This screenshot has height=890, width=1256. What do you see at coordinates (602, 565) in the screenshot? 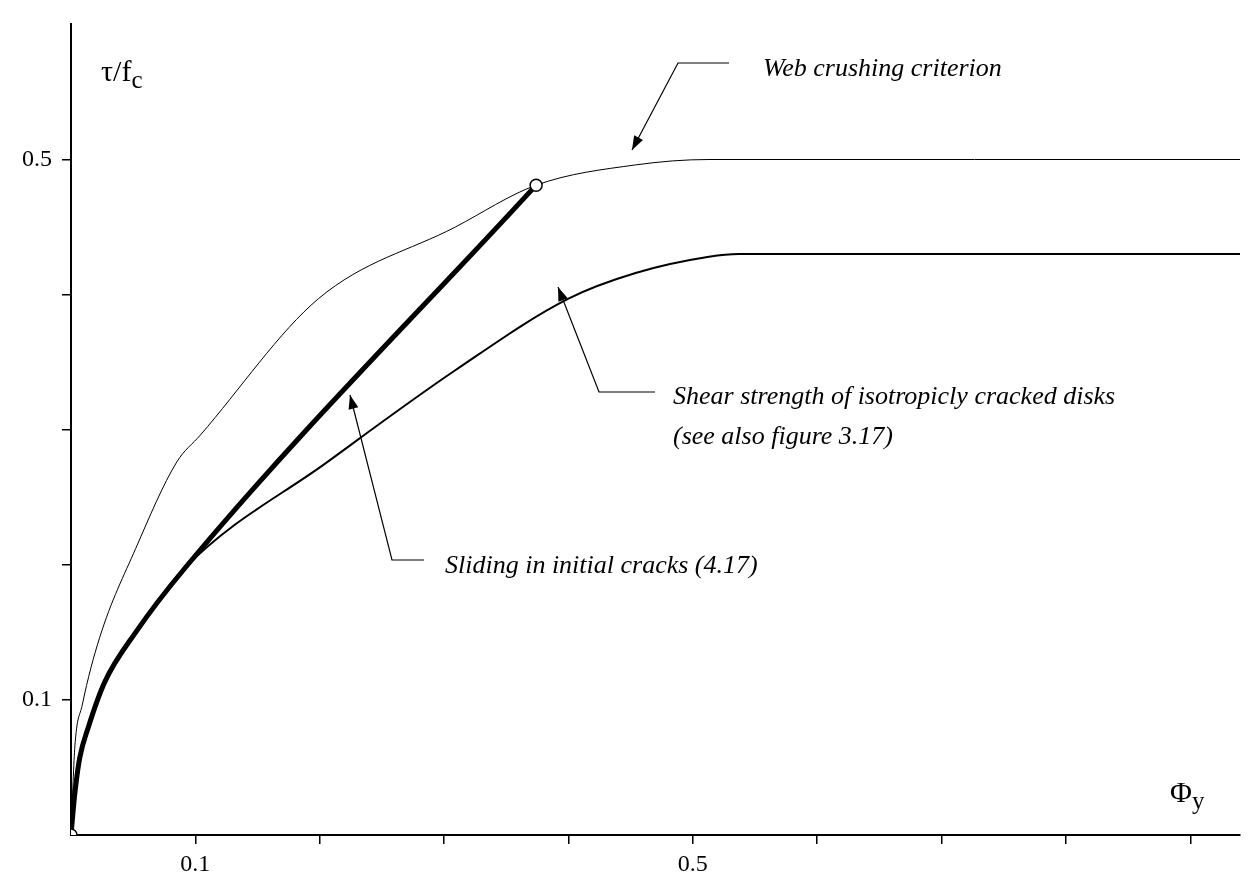
I see `annotation: Sliding in initial cracks (4.17)` at bounding box center [602, 565].